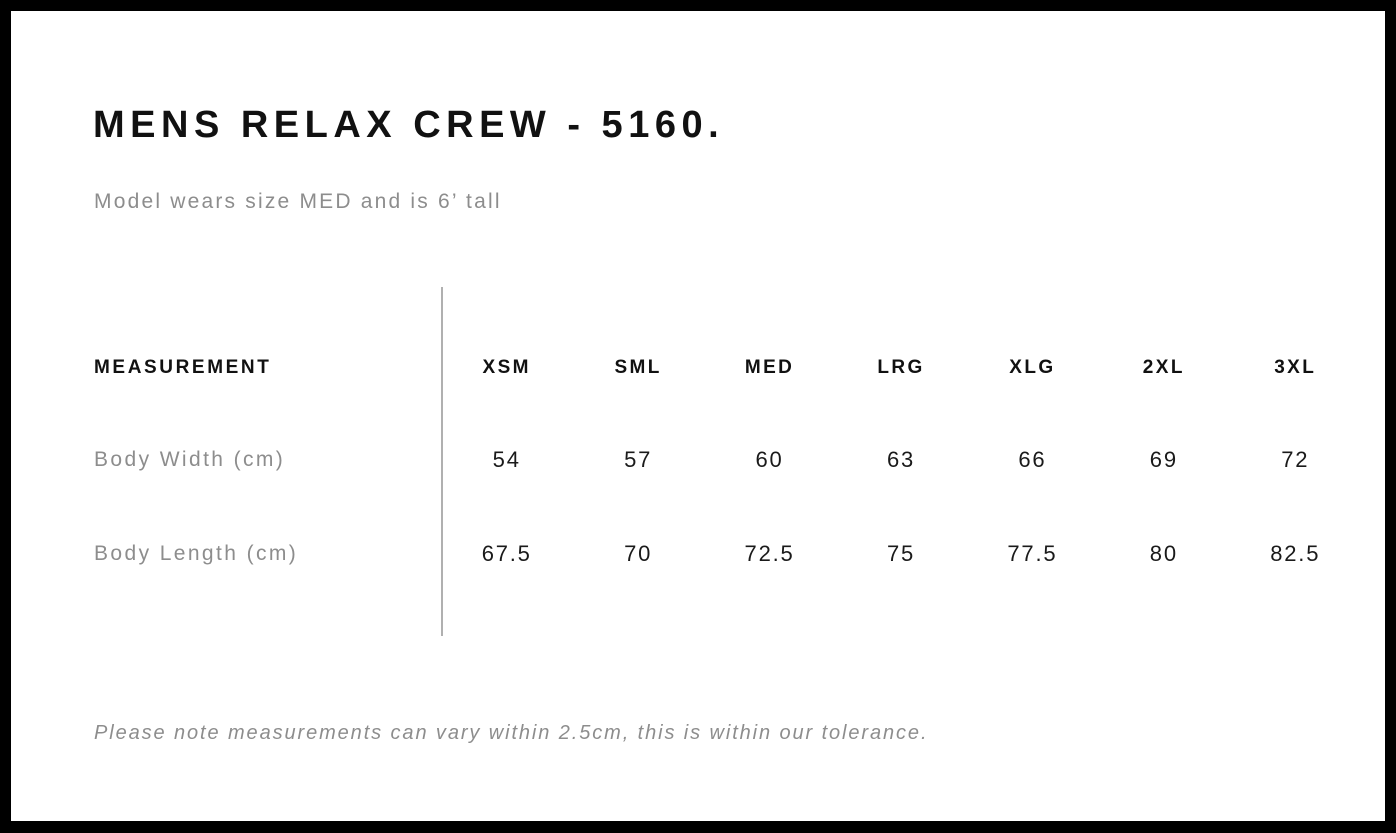 This screenshot has width=1396, height=833. Describe the element at coordinates (638, 553) in the screenshot. I see `cell-body-length-sml: 70` at that location.